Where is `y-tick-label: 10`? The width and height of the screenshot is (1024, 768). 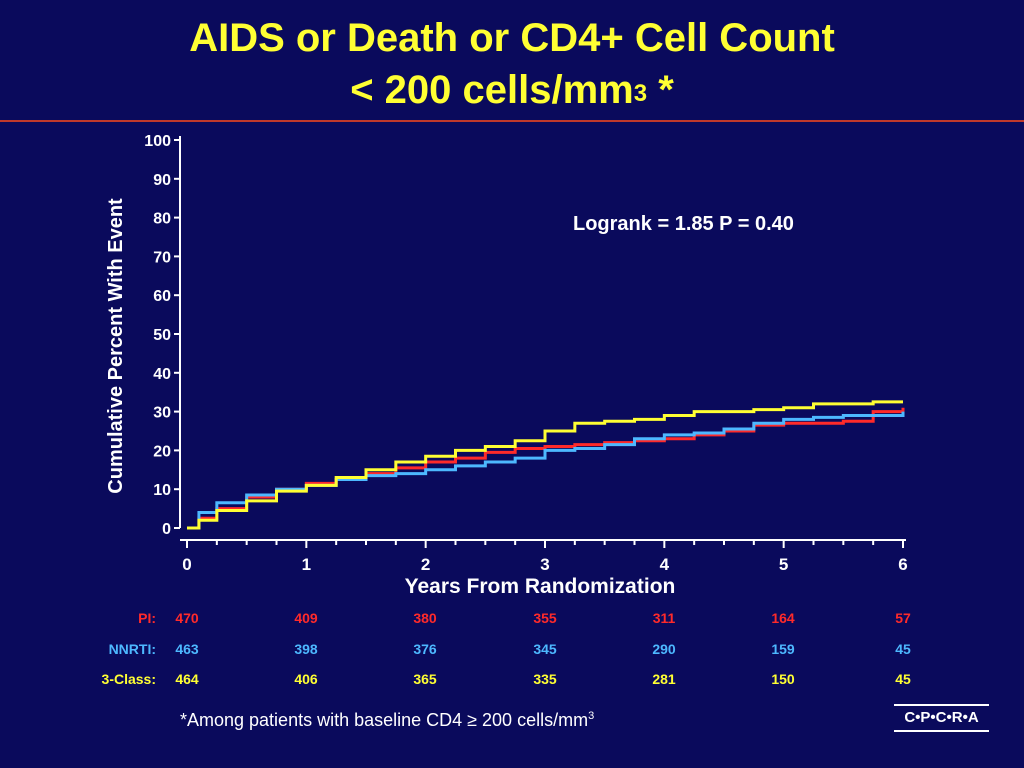
y-tick-label: 10 is located at coordinates (162, 490).